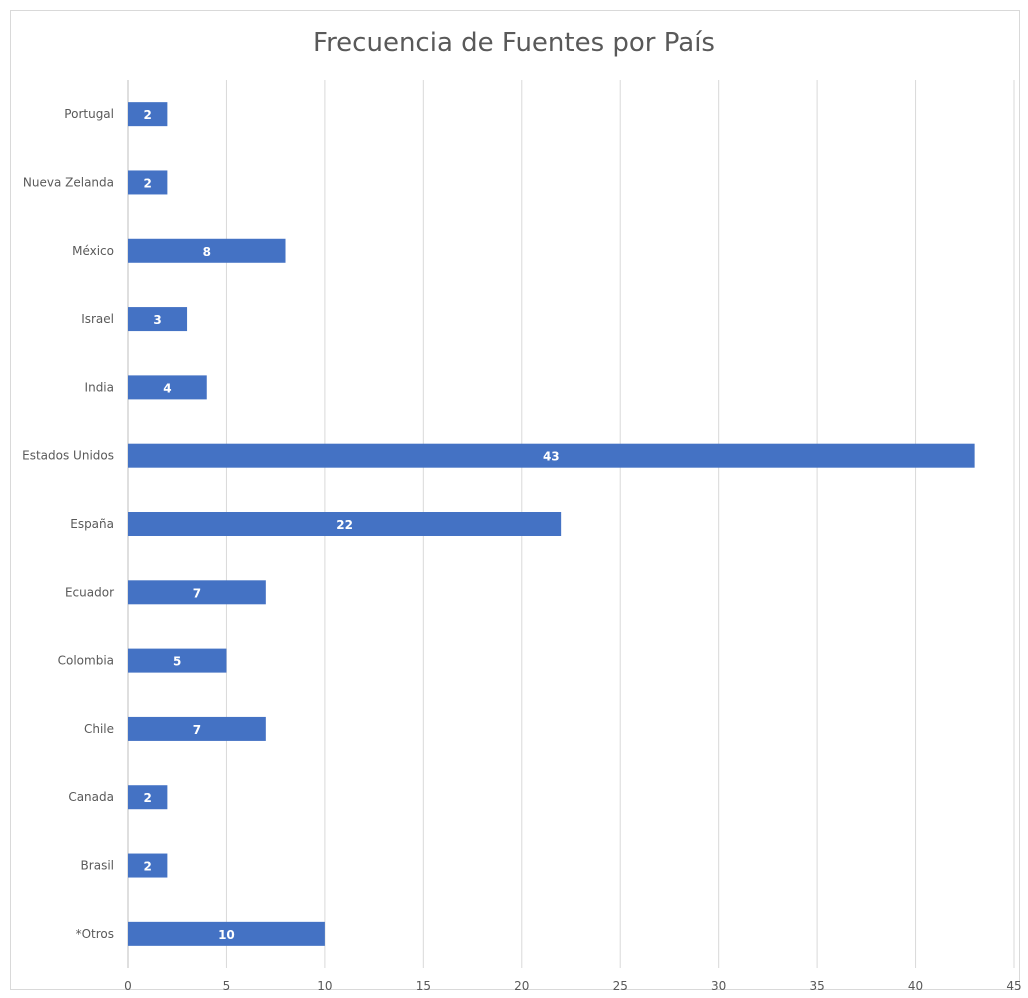 The image size is (1028, 998). I want to click on chart-title: Frecuencia de Fuentes por País, so click(514, 43).